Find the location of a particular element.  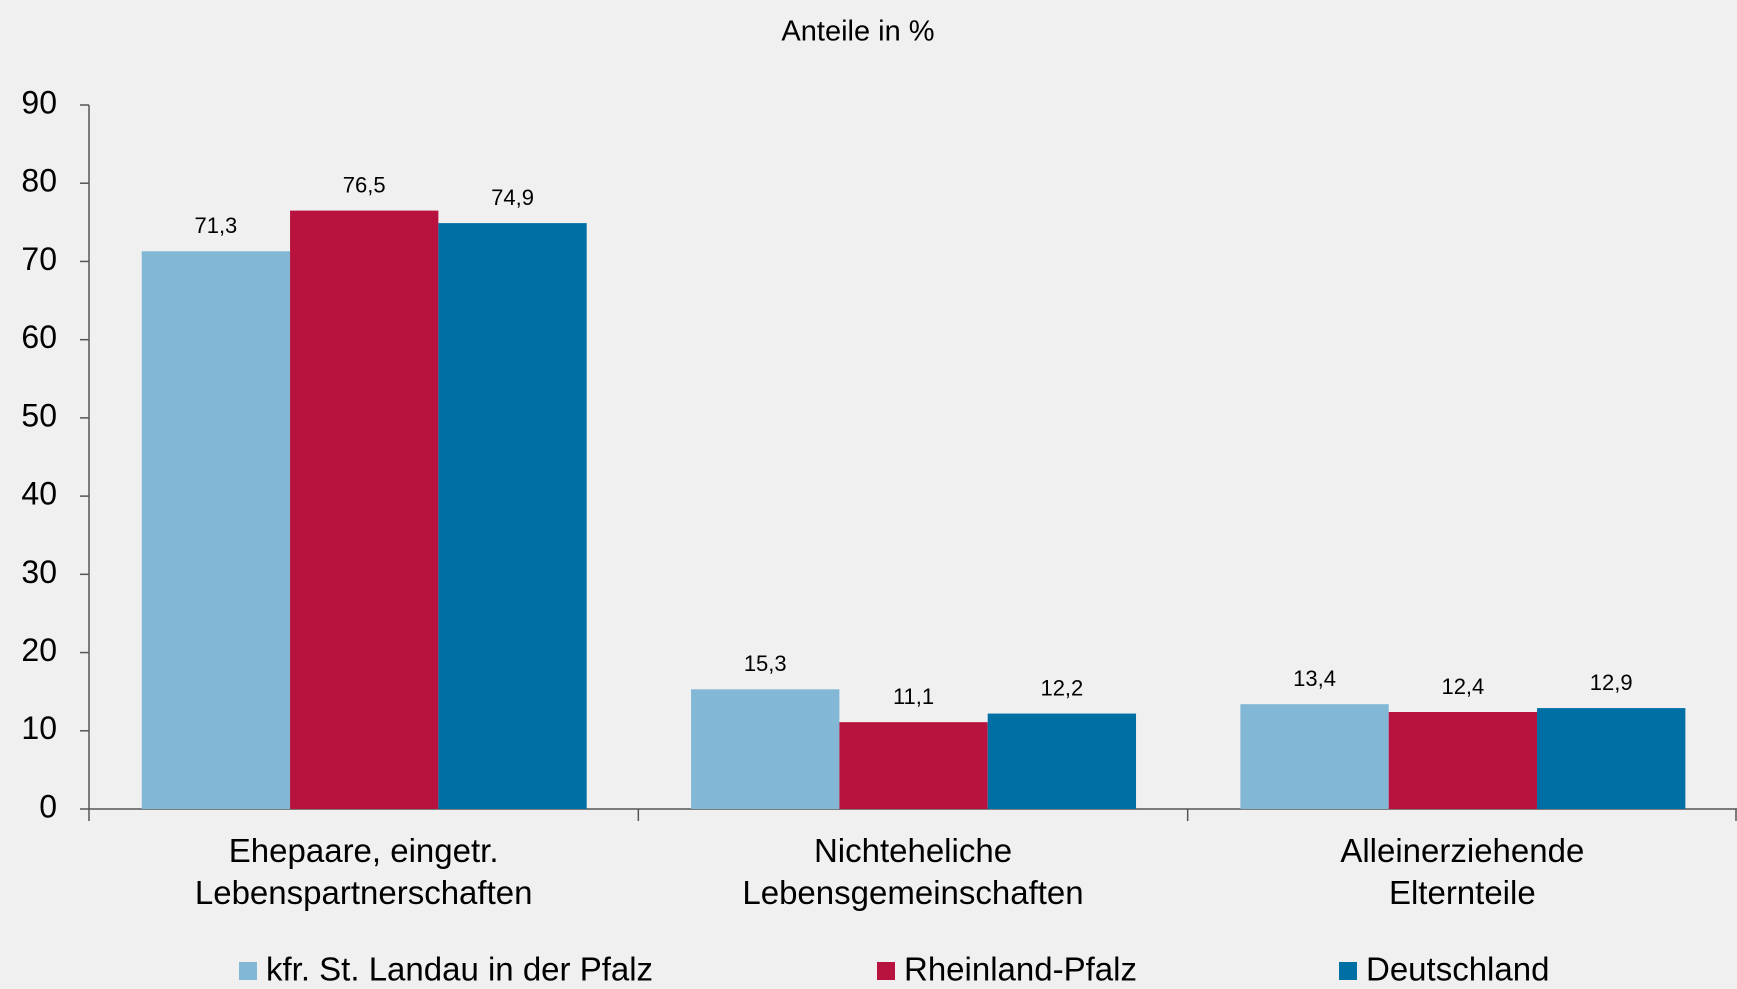

data-label: 12,4 is located at coordinates (1462, 686).